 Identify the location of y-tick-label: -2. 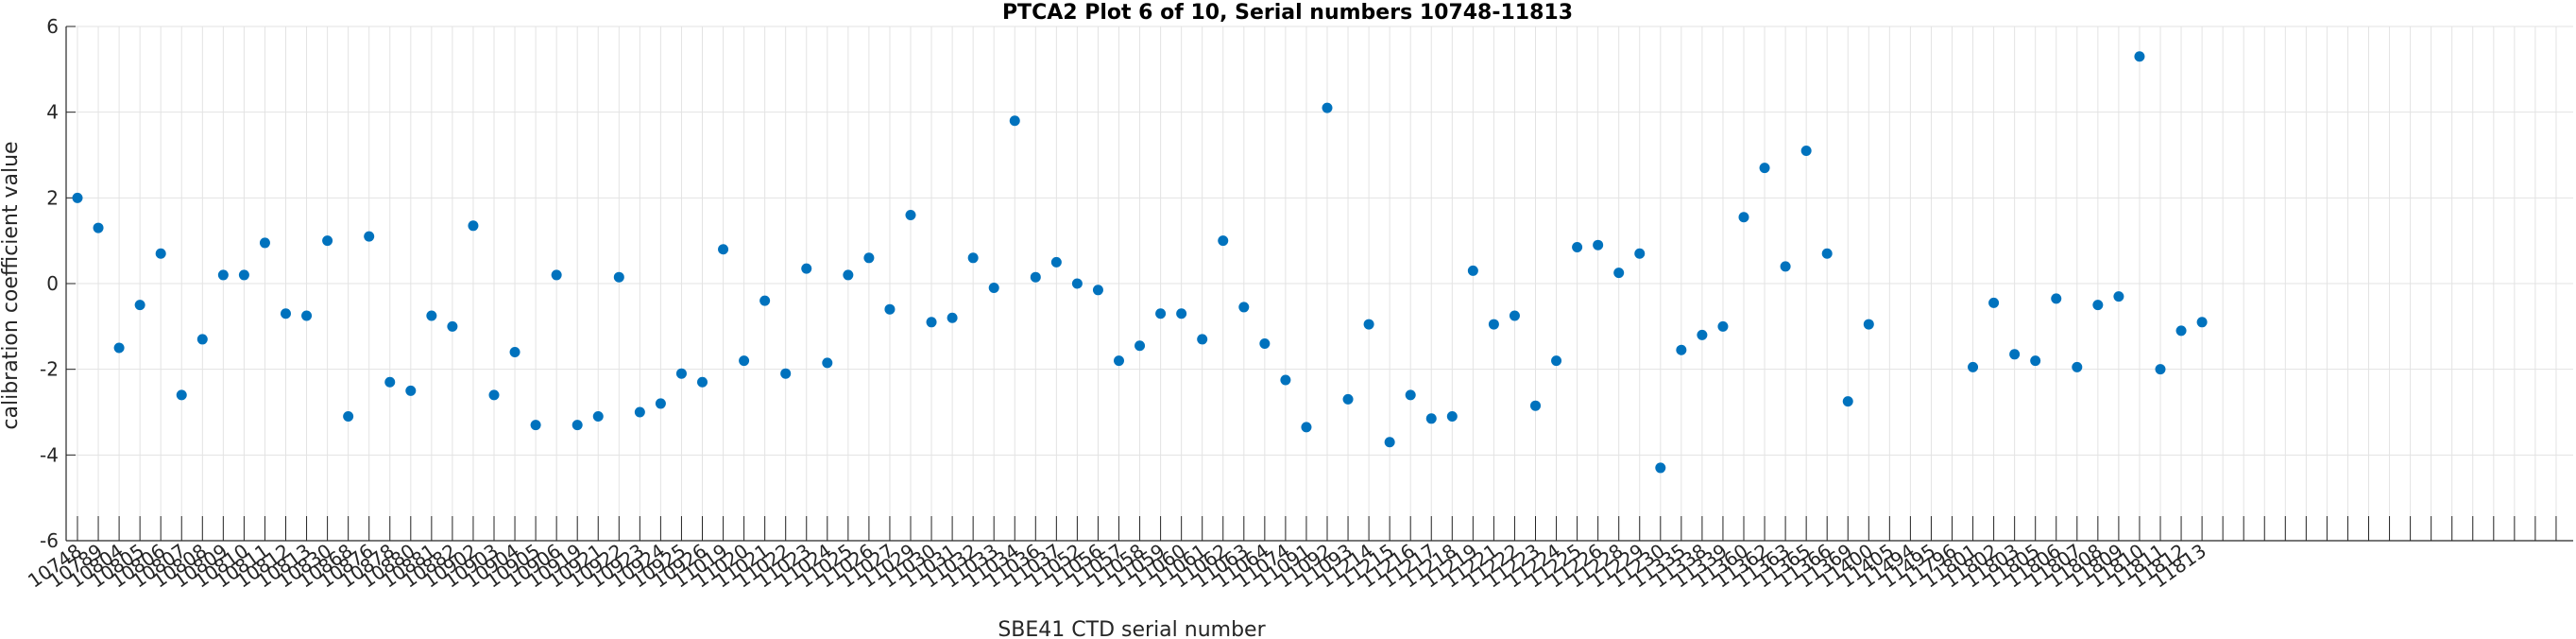
(50, 369).